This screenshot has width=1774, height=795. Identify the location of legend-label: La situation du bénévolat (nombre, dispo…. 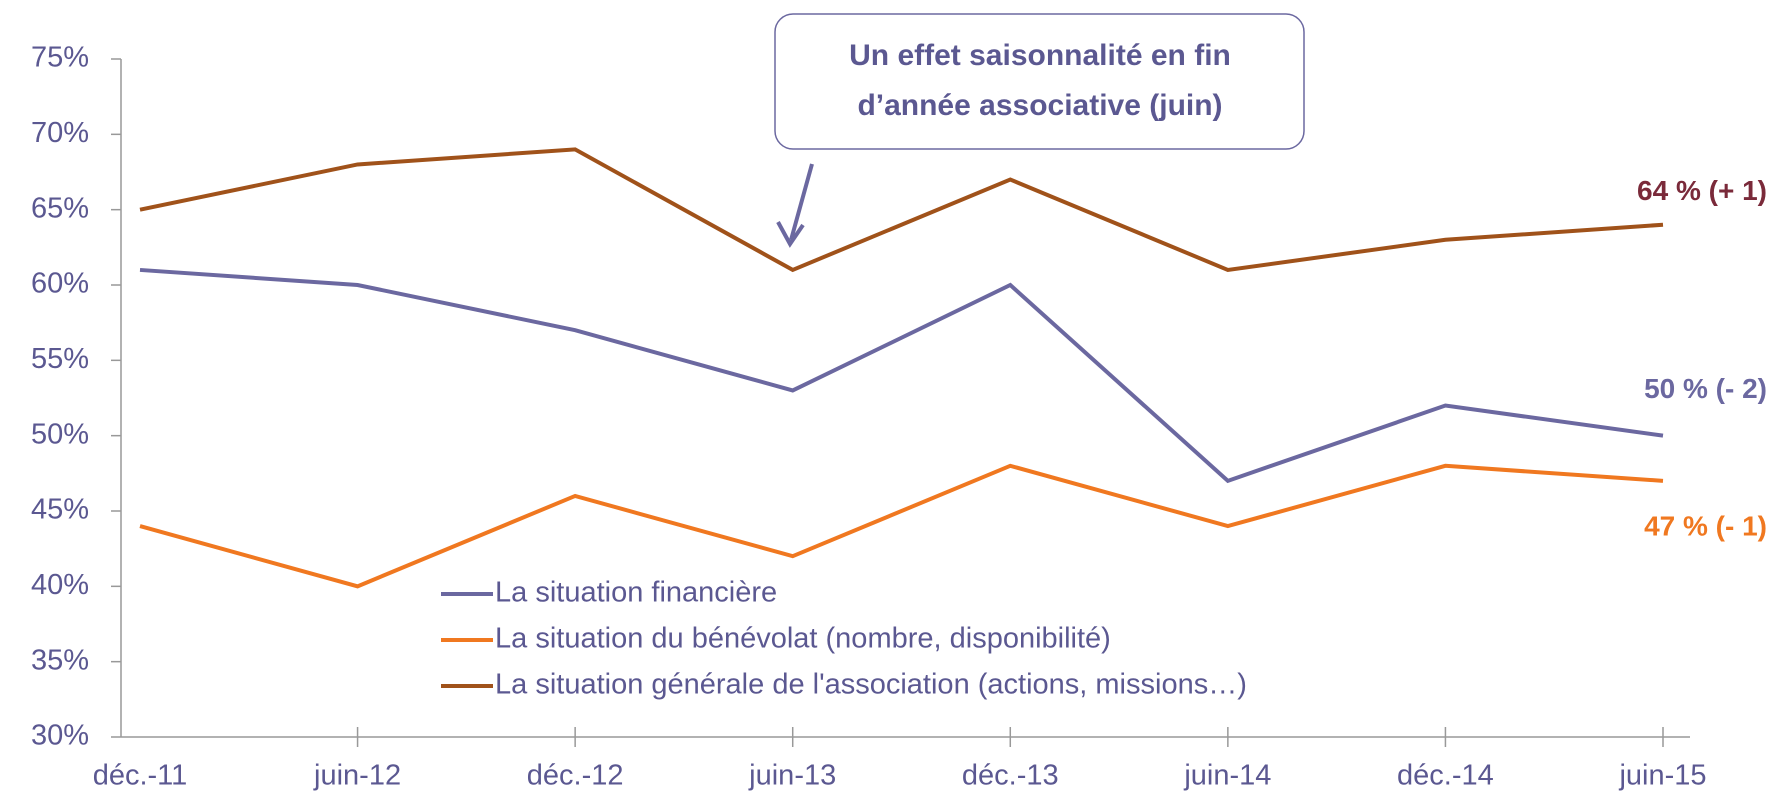
(803, 639).